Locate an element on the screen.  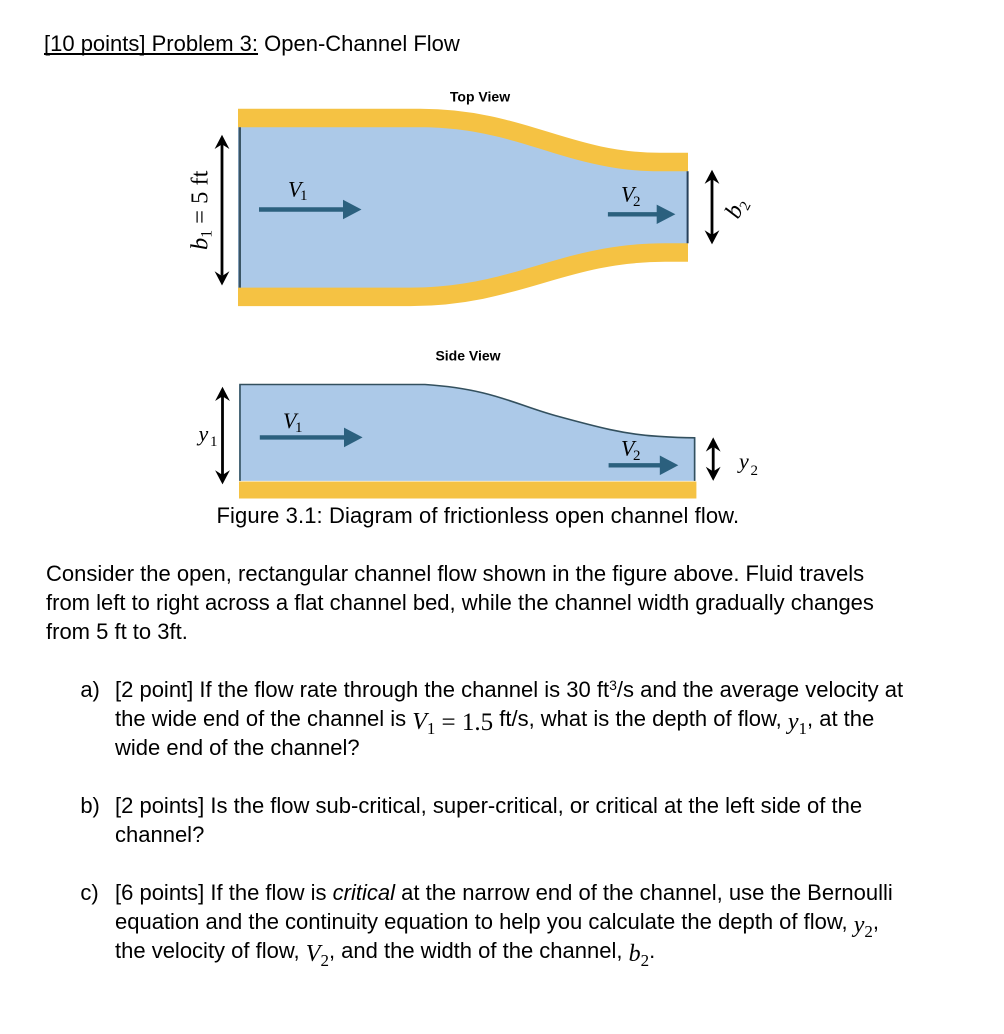
svg-text: b1 = 5 ft is located at coordinates (201, 210).